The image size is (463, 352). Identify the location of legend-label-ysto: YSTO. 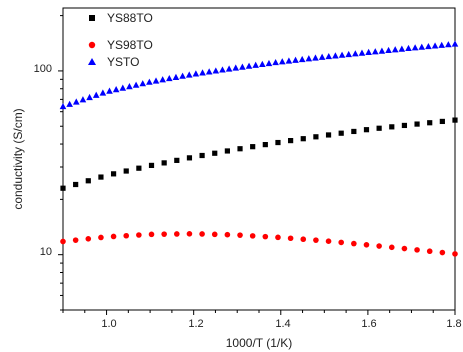
(123, 62).